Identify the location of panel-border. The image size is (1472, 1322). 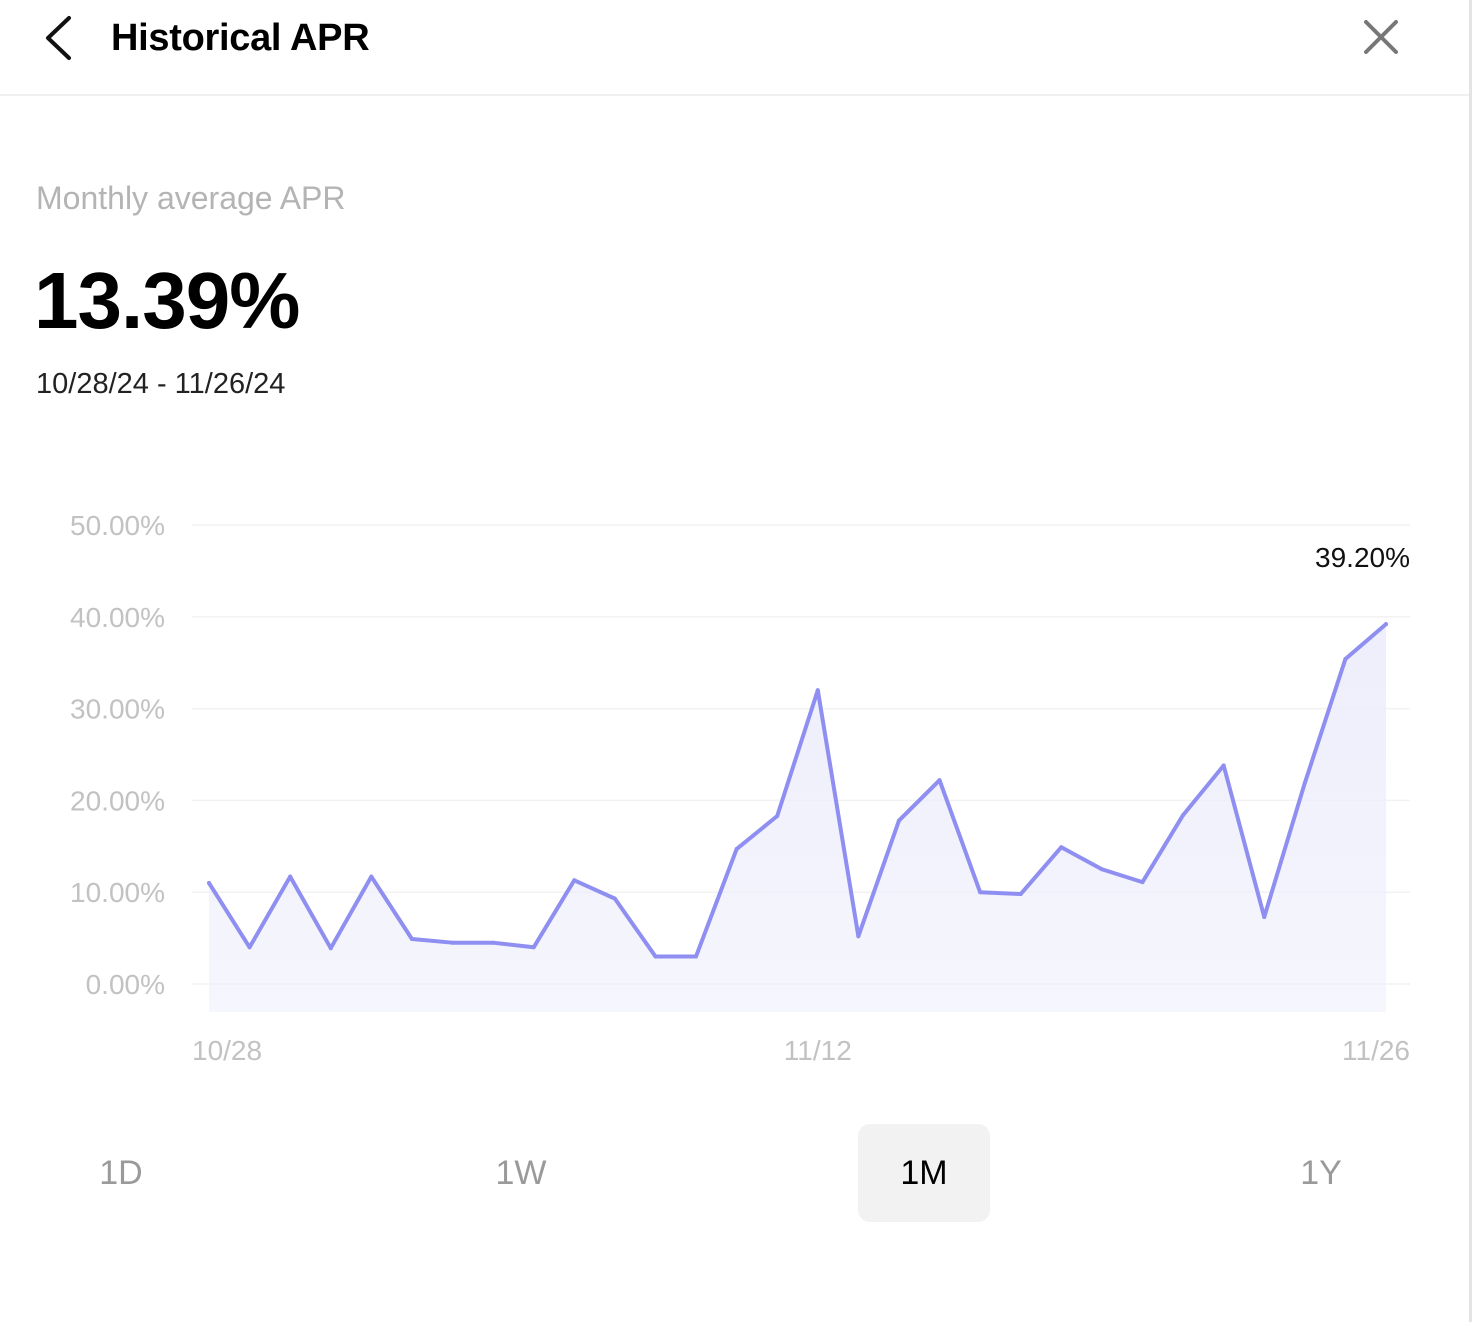
(1470, 661).